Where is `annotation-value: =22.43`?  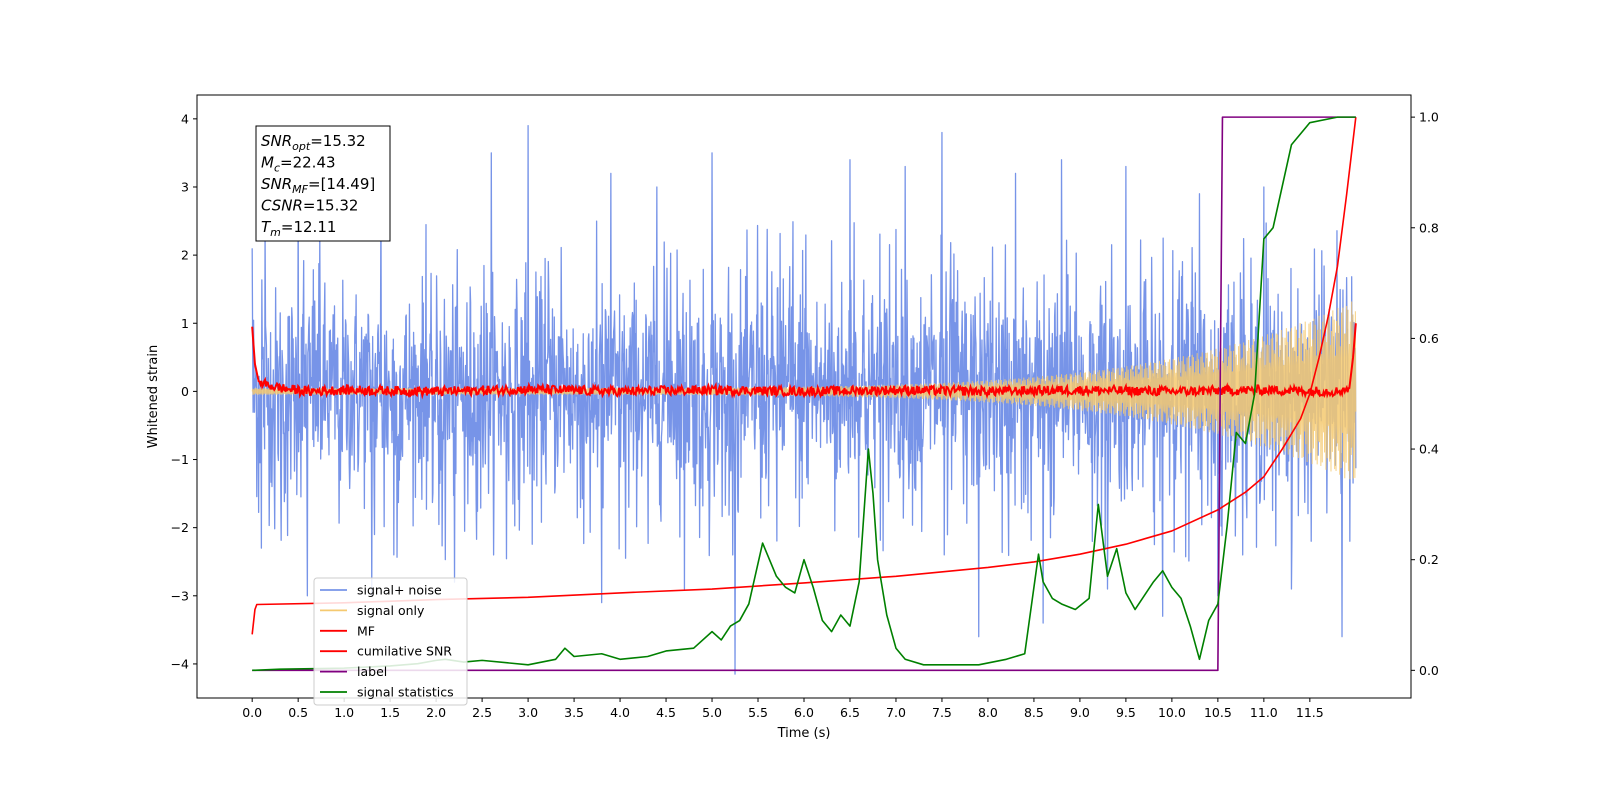
annotation-value: =22.43 is located at coordinates (308, 163).